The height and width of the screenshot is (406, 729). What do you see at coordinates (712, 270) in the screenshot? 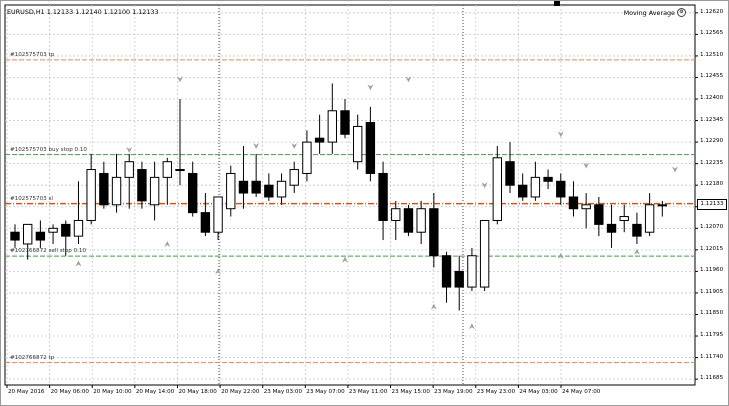
I see `price-tick-label: 1.11960` at bounding box center [712, 270].